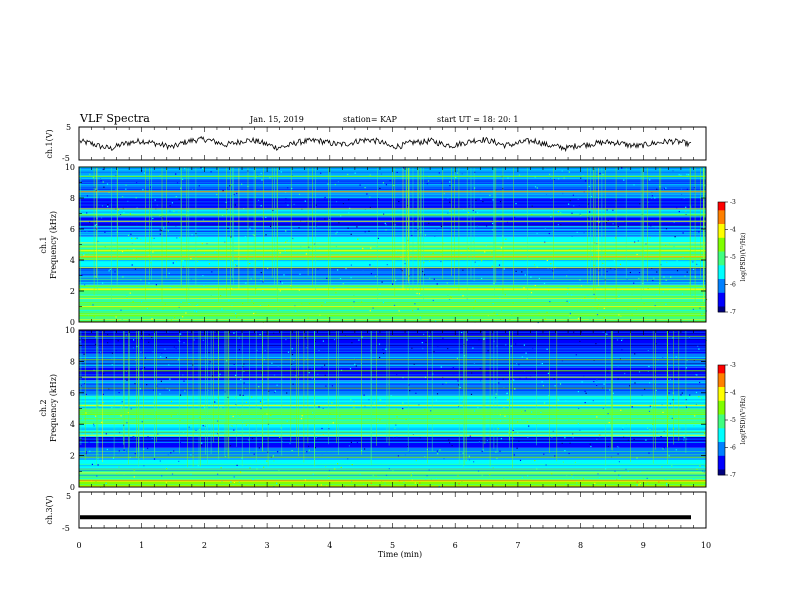 The width and height of the screenshot is (792, 612). I want to click on colorbar-ticklabel: -7, so click(733, 475).